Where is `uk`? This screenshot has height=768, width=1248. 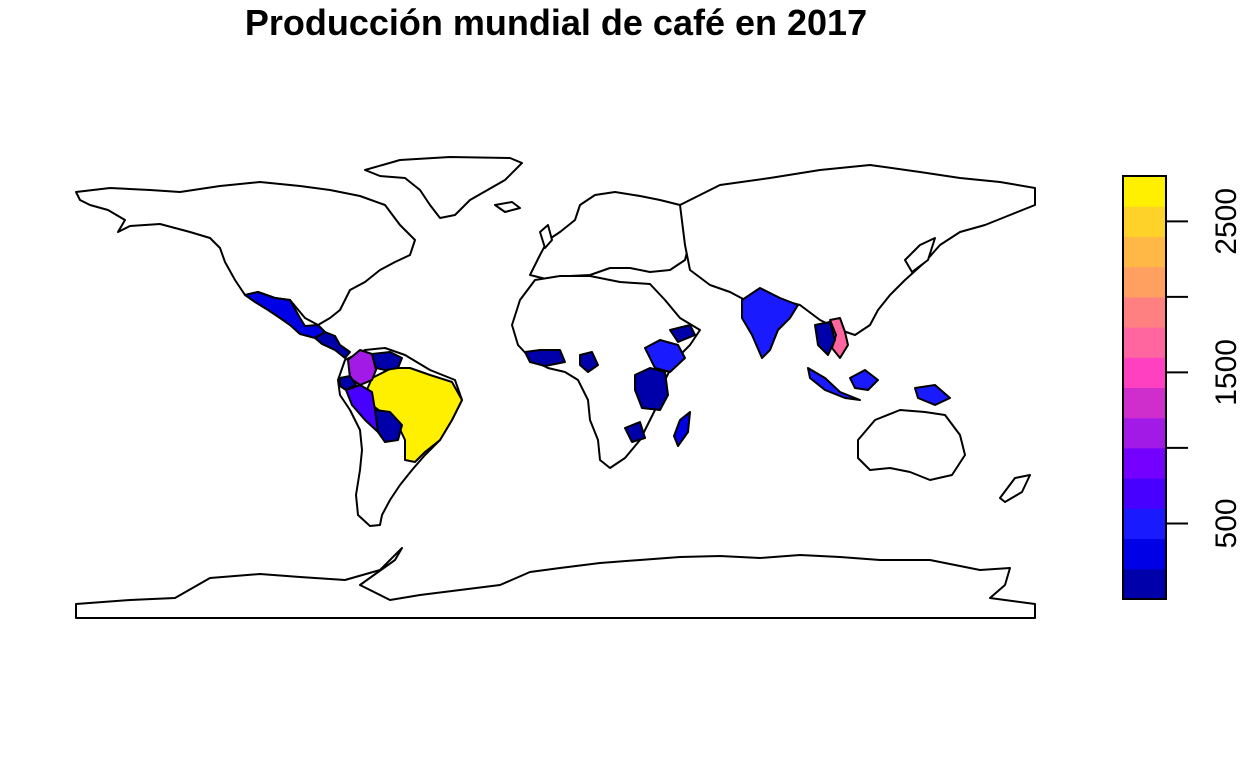 uk is located at coordinates (546, 236).